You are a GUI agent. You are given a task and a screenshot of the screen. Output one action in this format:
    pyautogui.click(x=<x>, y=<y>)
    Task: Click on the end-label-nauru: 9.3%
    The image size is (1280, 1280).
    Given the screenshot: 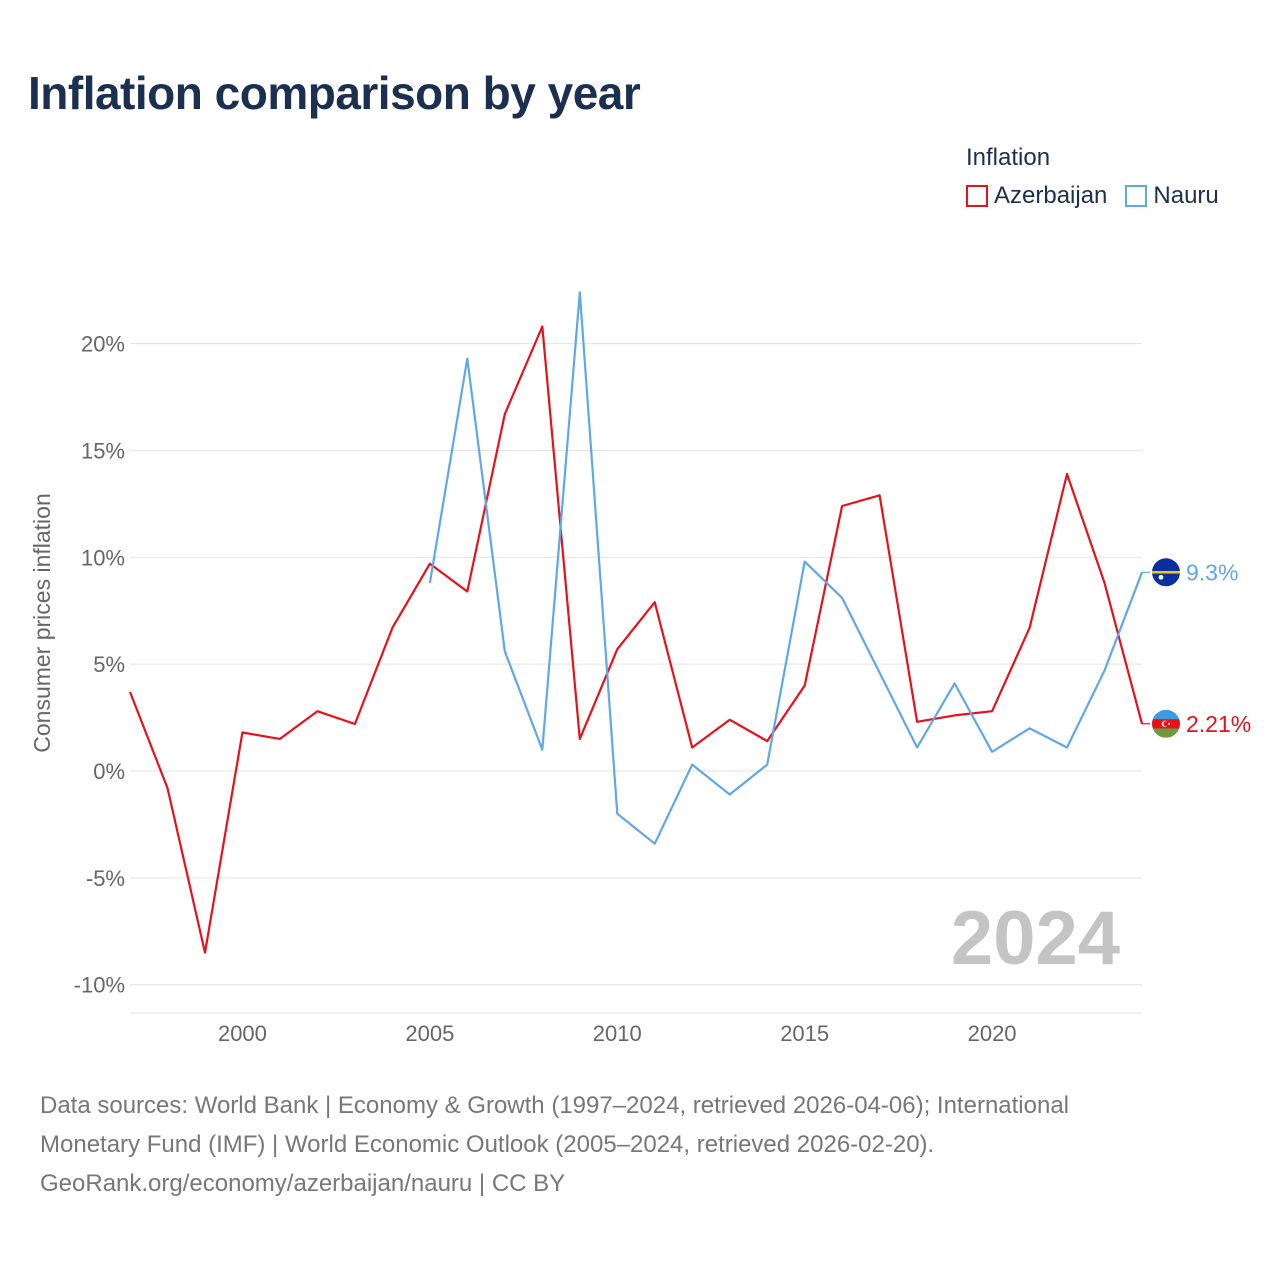 What is the action you would take?
    pyautogui.click(x=1212, y=572)
    